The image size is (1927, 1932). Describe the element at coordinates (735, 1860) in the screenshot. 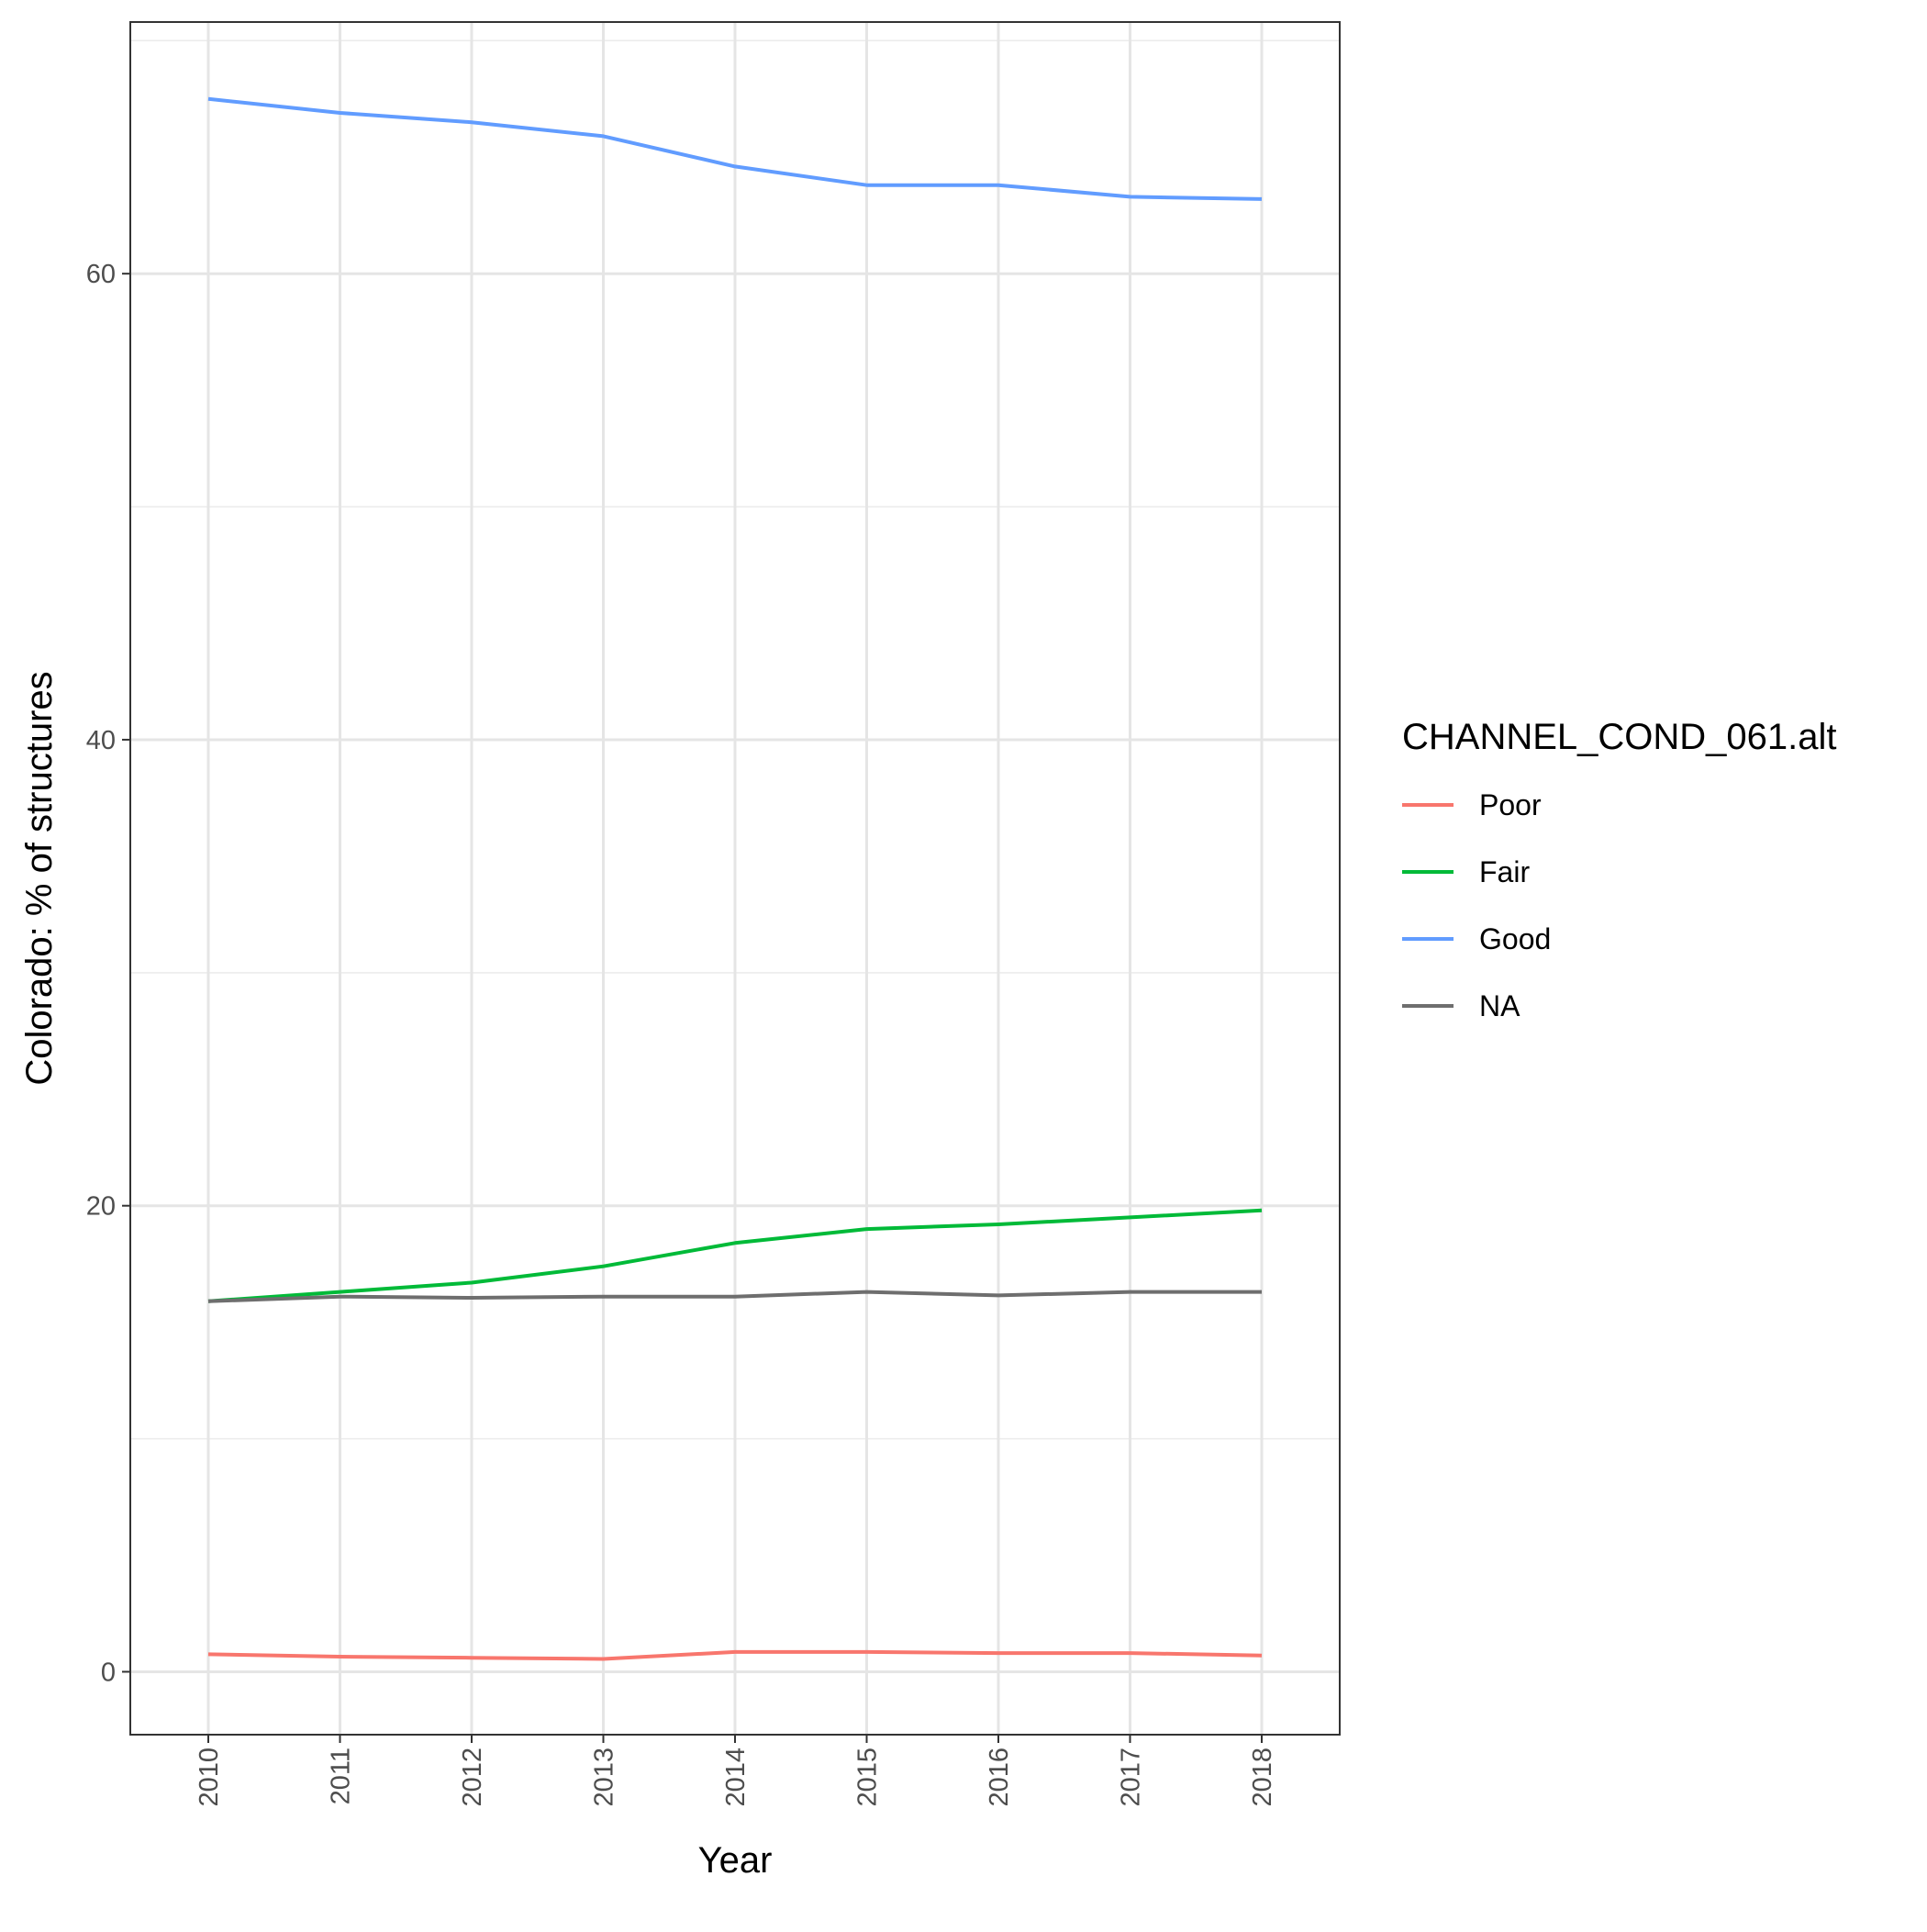

I see `x-axis-title: Year` at that location.